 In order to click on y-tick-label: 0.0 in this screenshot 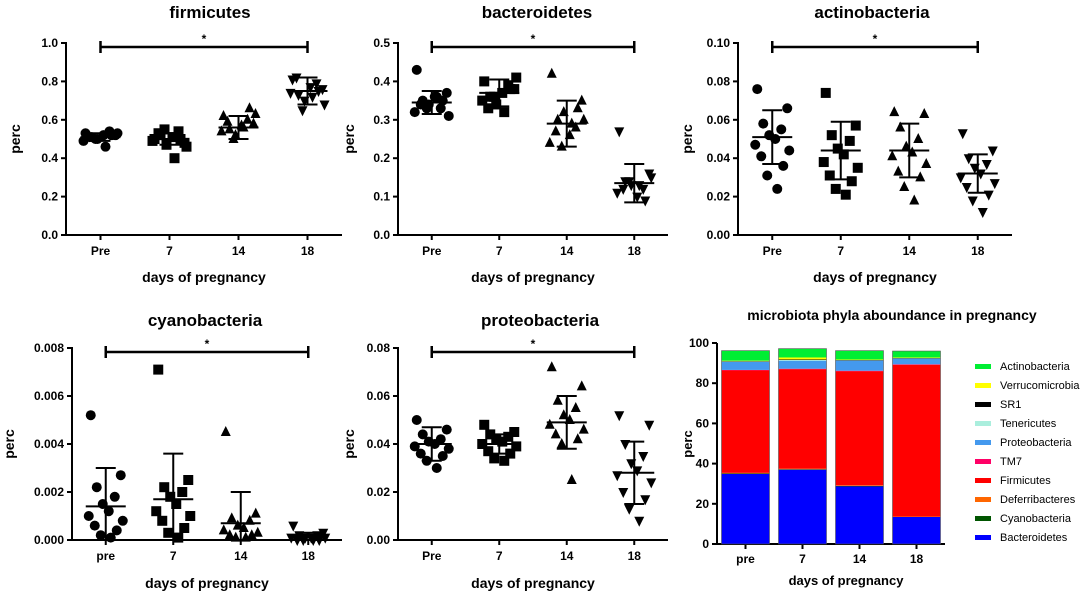, I will do `click(49, 235)`.